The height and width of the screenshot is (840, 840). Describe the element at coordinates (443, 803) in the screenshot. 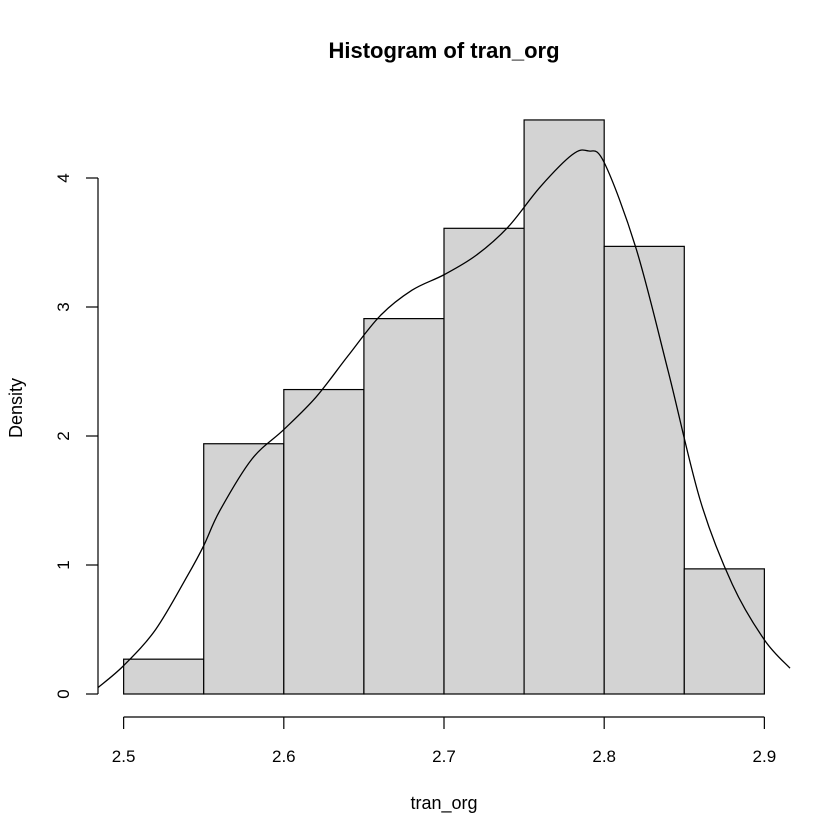

I see `x-axis-label: tran_org` at that location.